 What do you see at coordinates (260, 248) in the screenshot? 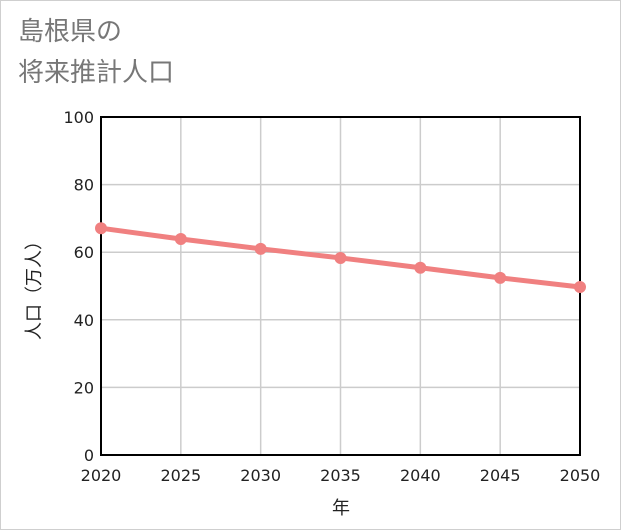
I see `data-point-2030` at bounding box center [260, 248].